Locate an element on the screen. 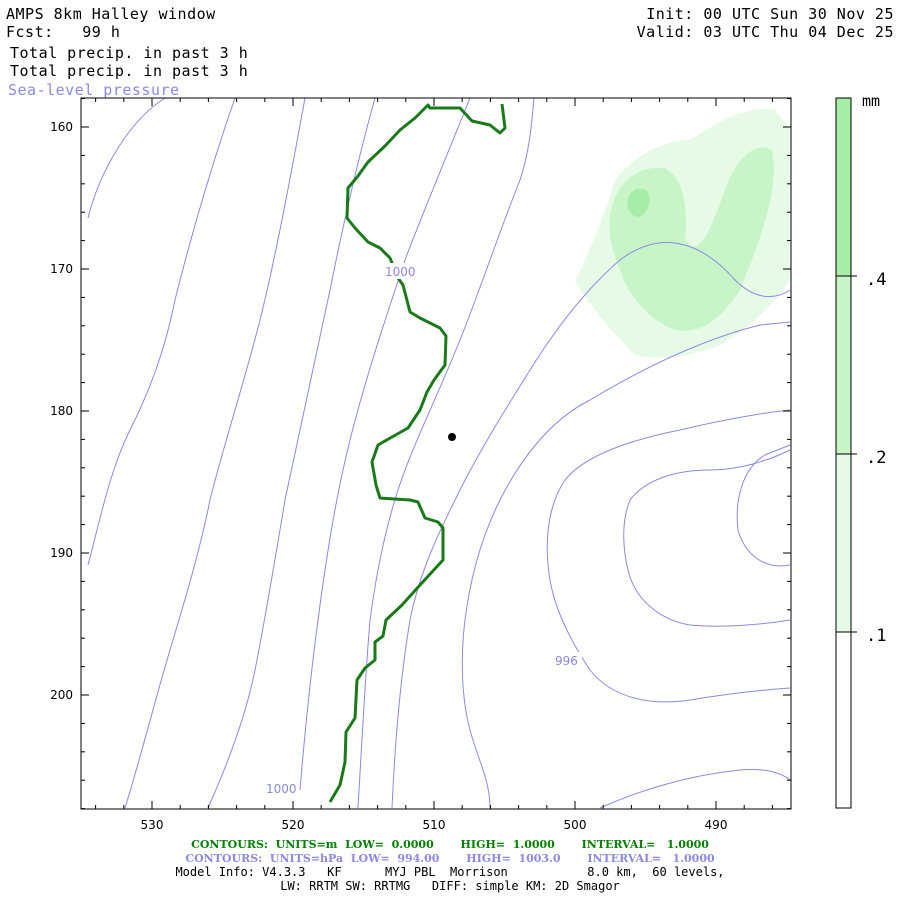  x-tick-label: 500 is located at coordinates (575, 825).